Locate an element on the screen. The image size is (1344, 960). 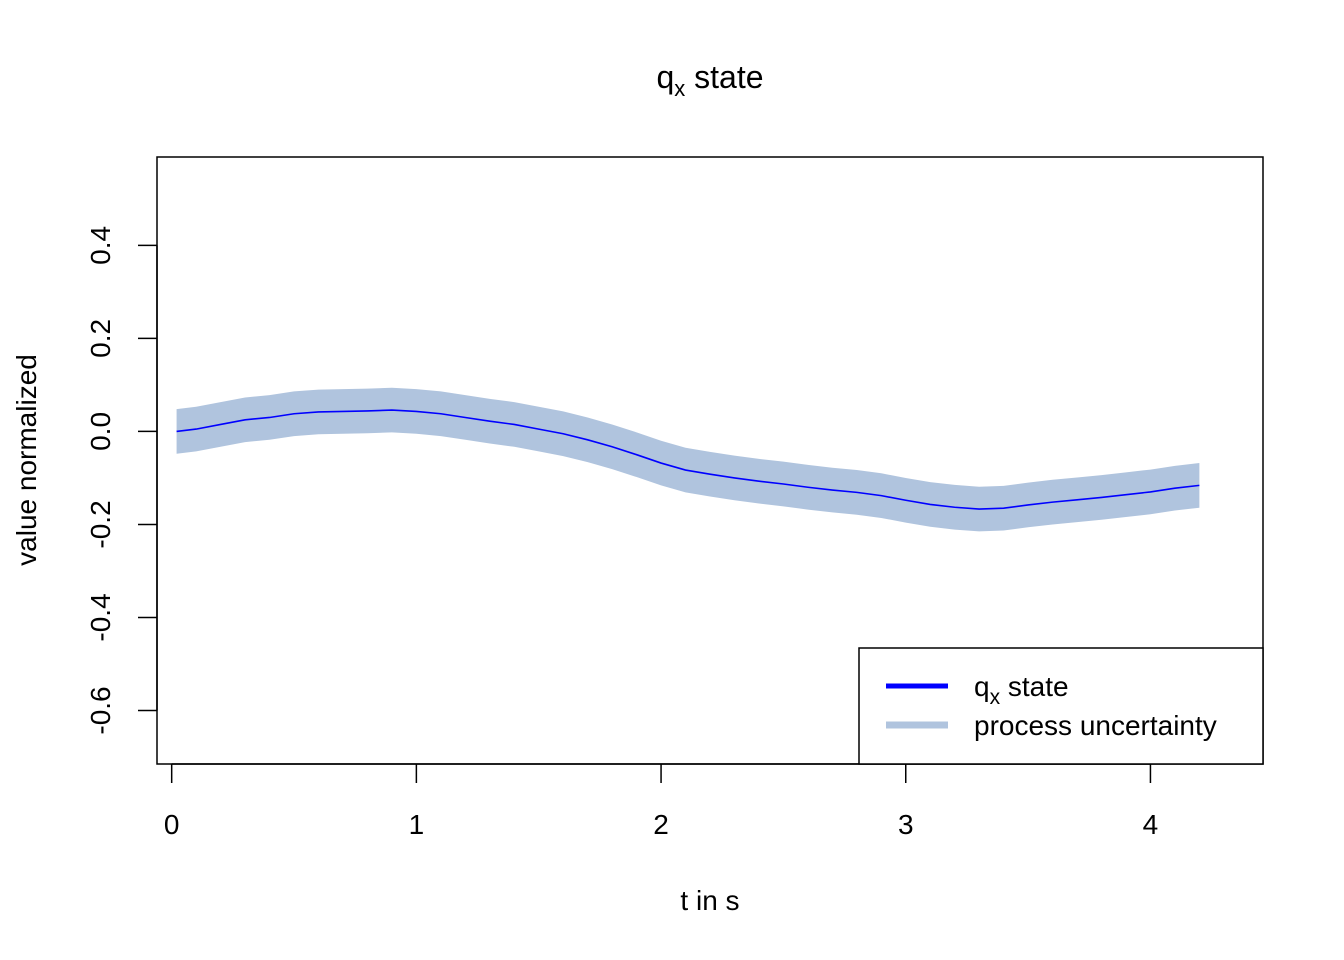
x-axis: 0 1 2 3 4 is located at coordinates (661, 801).